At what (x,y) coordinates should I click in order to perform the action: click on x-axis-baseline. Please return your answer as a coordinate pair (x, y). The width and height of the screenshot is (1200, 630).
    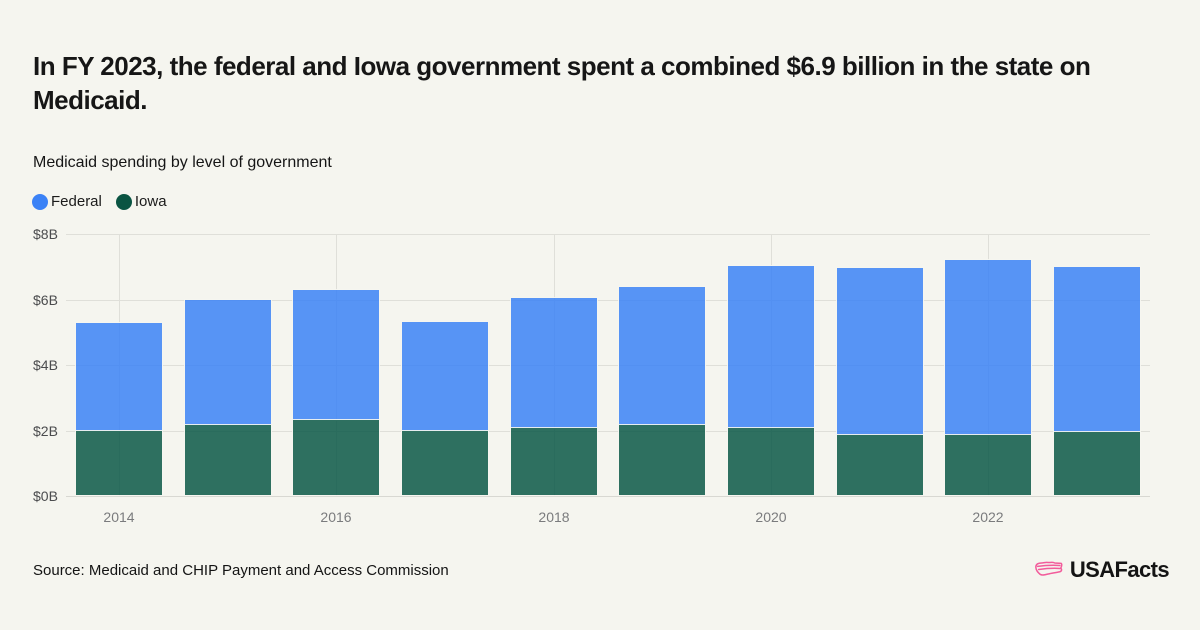
    Looking at the image, I should click on (608, 496).